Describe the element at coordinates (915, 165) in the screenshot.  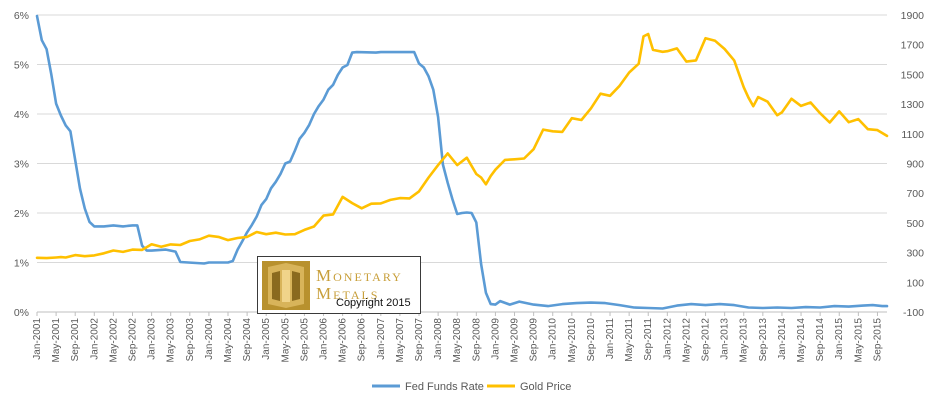
I see `y-right-tick-label: 900` at that location.